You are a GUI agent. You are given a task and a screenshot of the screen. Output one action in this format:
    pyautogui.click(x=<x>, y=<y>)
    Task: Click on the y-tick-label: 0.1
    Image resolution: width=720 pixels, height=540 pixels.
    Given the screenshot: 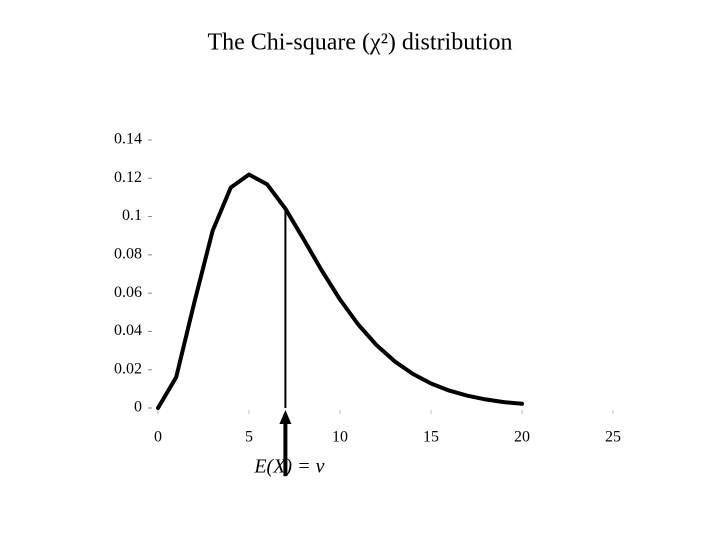 What is the action you would take?
    pyautogui.click(x=132, y=215)
    